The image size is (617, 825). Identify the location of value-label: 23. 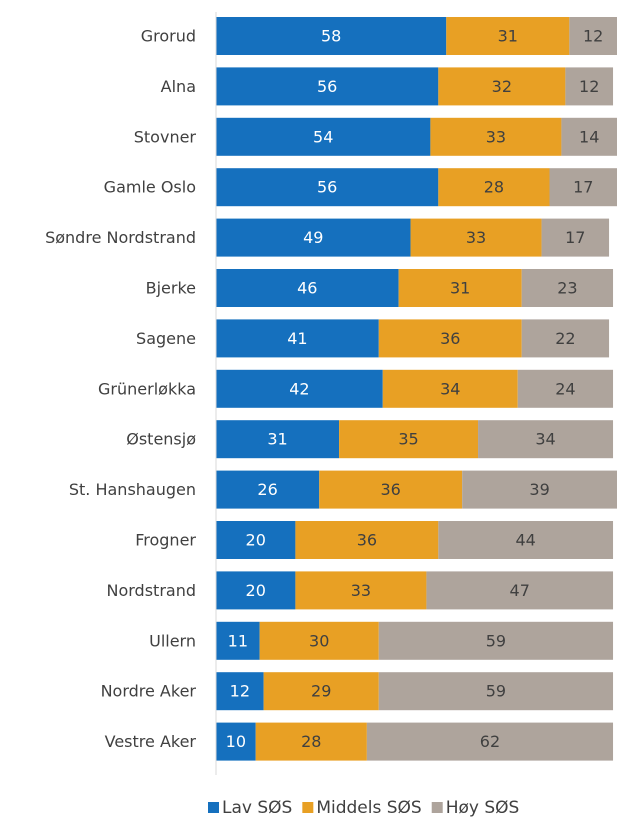
(567, 288).